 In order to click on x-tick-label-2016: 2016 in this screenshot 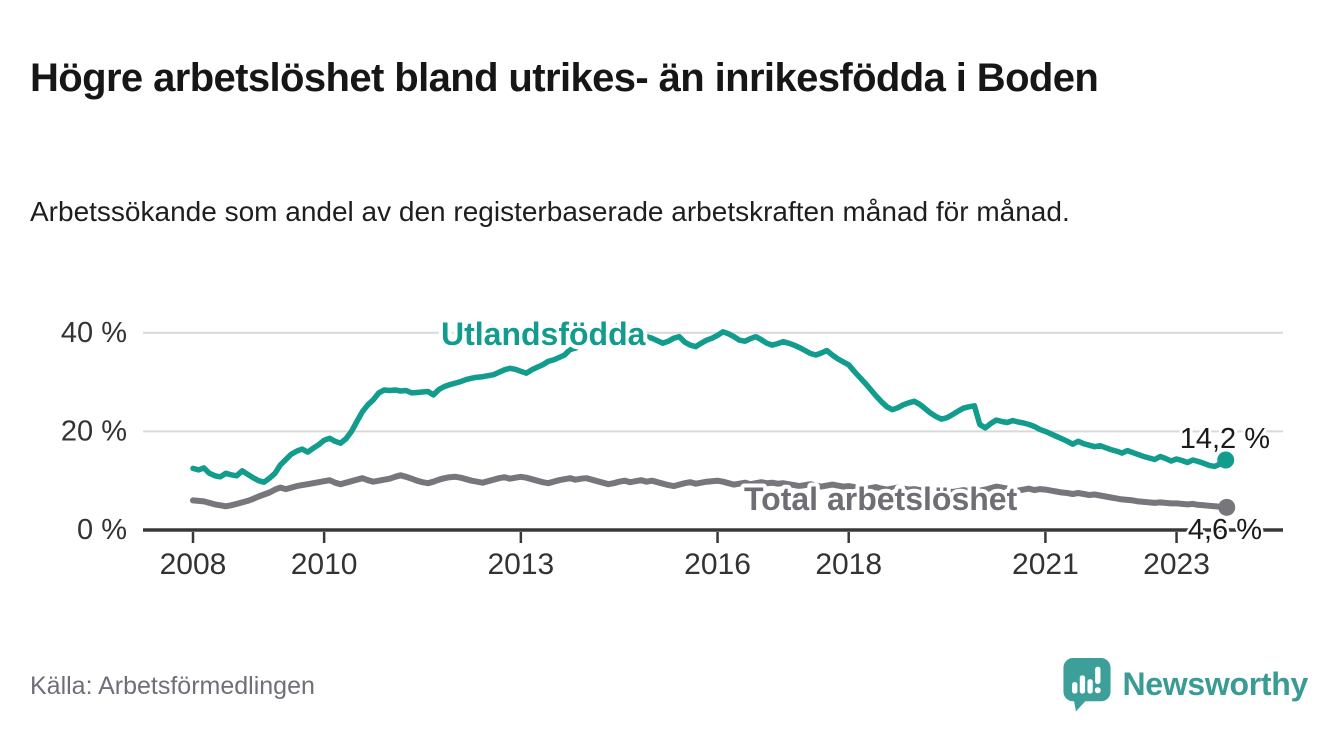, I will do `click(717, 564)`.